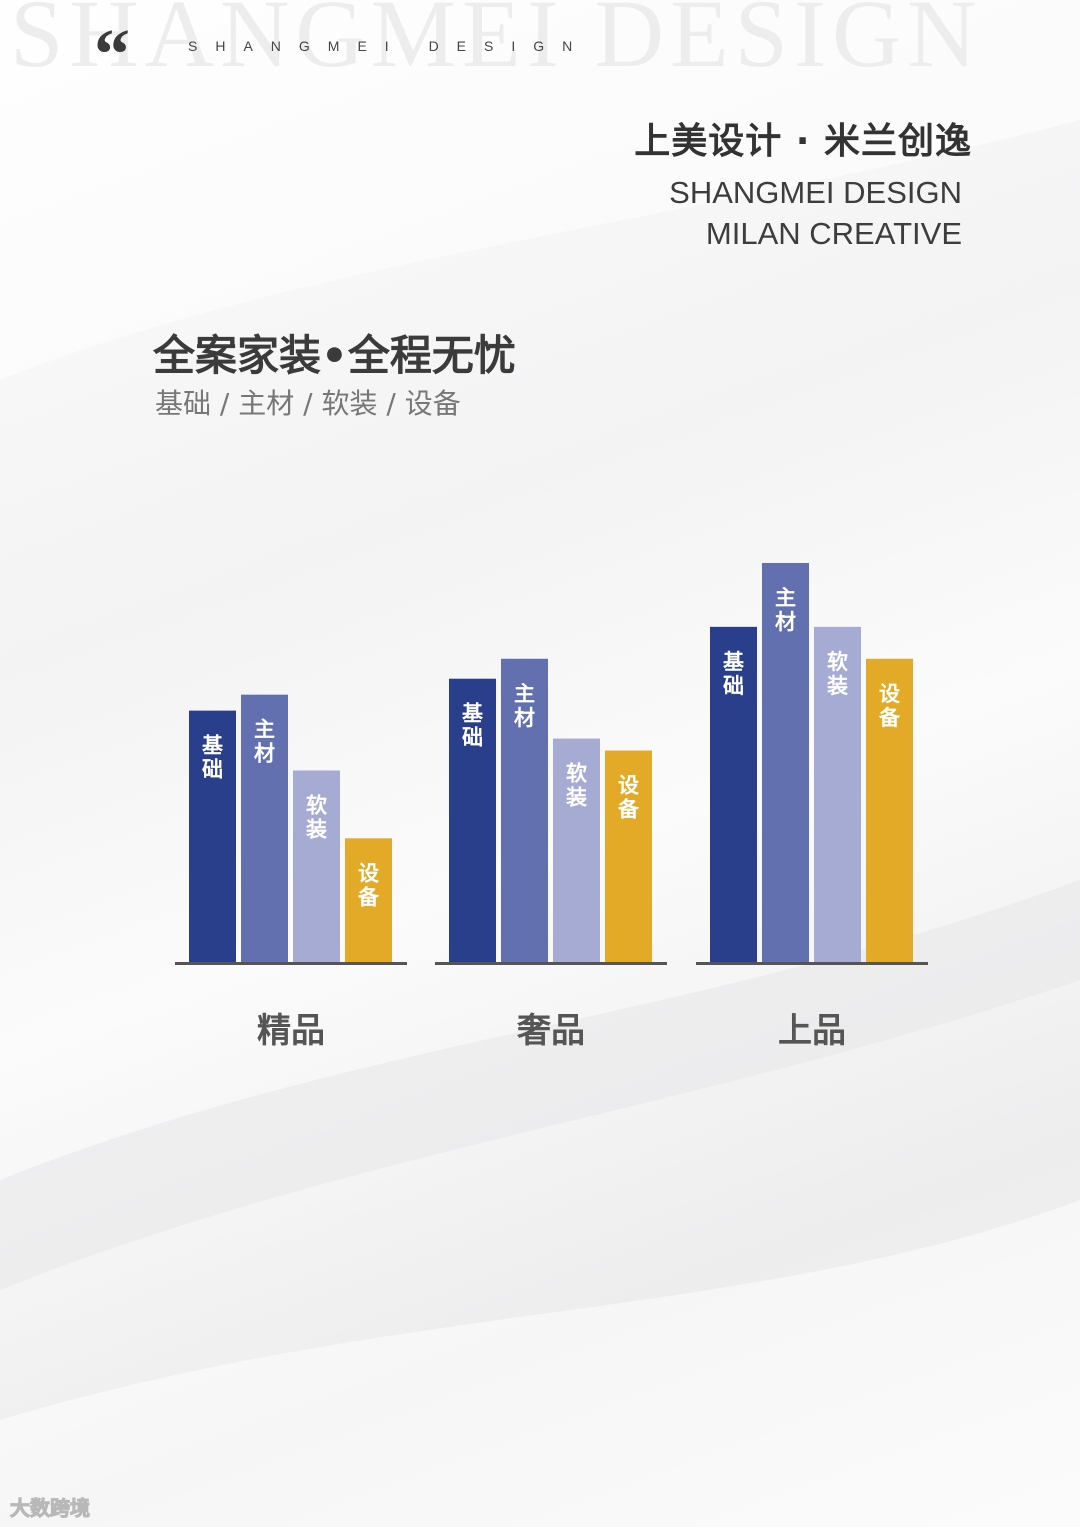 The height and width of the screenshot is (1527, 1080). I want to click on corner-watermark: 大数跨境, so click(50, 1508).